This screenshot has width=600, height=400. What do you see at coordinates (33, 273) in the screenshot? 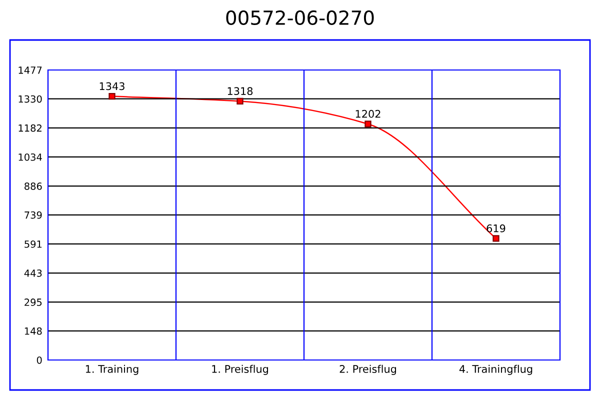
I see `y-tick-label: 443` at bounding box center [33, 273].